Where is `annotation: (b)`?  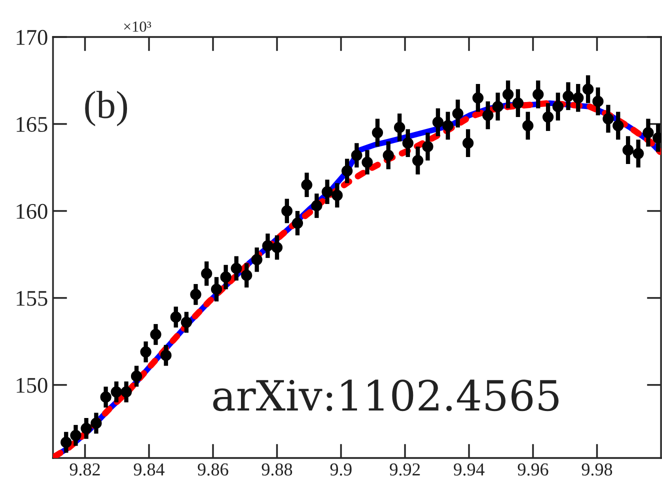 annotation: (b) is located at coordinates (106, 108).